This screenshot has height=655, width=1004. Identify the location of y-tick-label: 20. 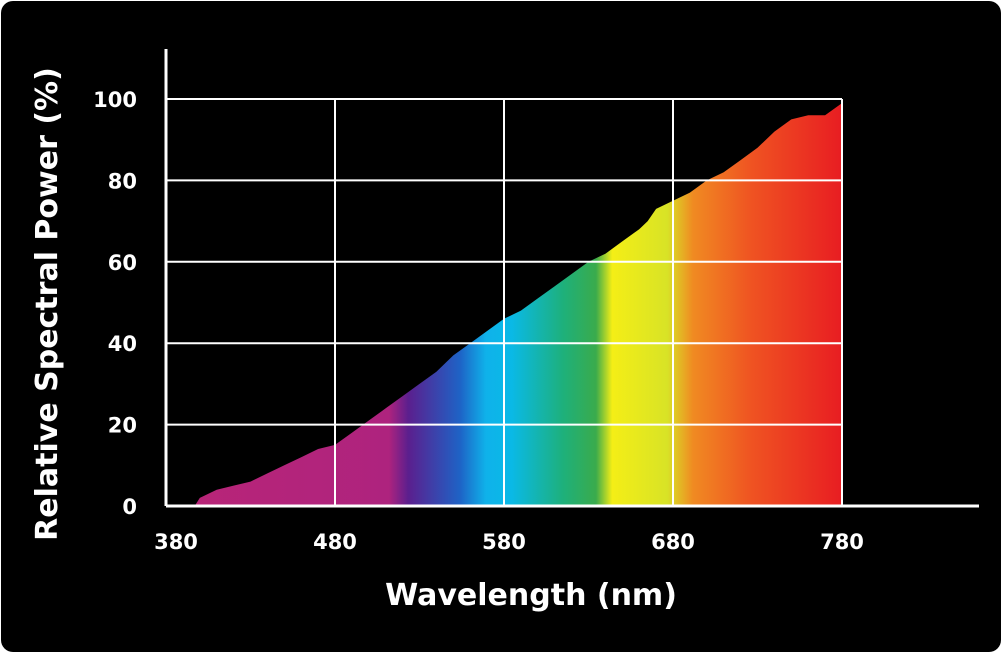
(122, 426).